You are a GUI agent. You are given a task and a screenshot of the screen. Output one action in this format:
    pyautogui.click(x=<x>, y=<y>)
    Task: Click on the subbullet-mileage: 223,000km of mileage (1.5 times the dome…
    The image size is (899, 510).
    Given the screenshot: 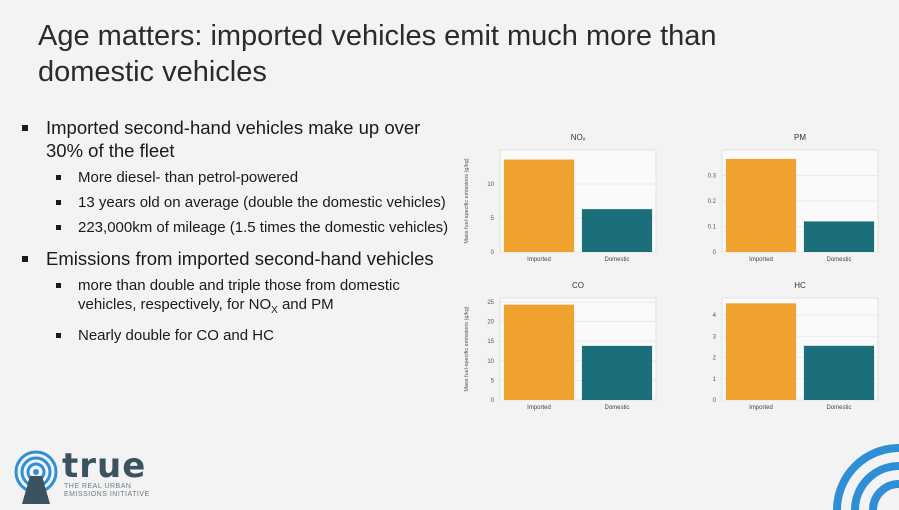 What is the action you would take?
    pyautogui.click(x=245, y=227)
    